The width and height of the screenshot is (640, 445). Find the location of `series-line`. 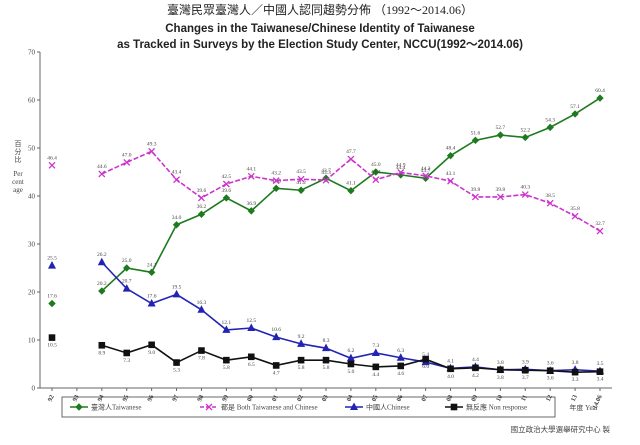

series-line is located at coordinates (351, 191).